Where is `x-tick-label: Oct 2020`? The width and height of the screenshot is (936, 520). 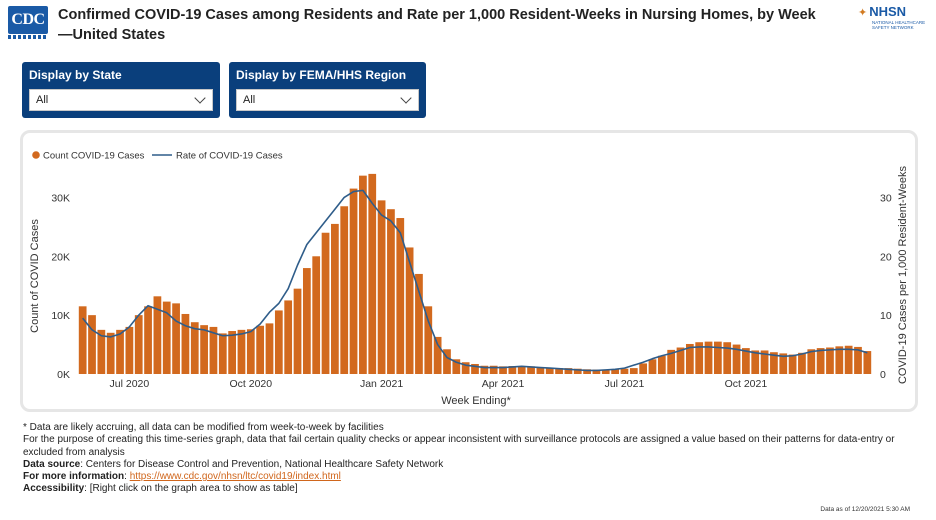 x-tick-label: Oct 2020 is located at coordinates (250, 384).